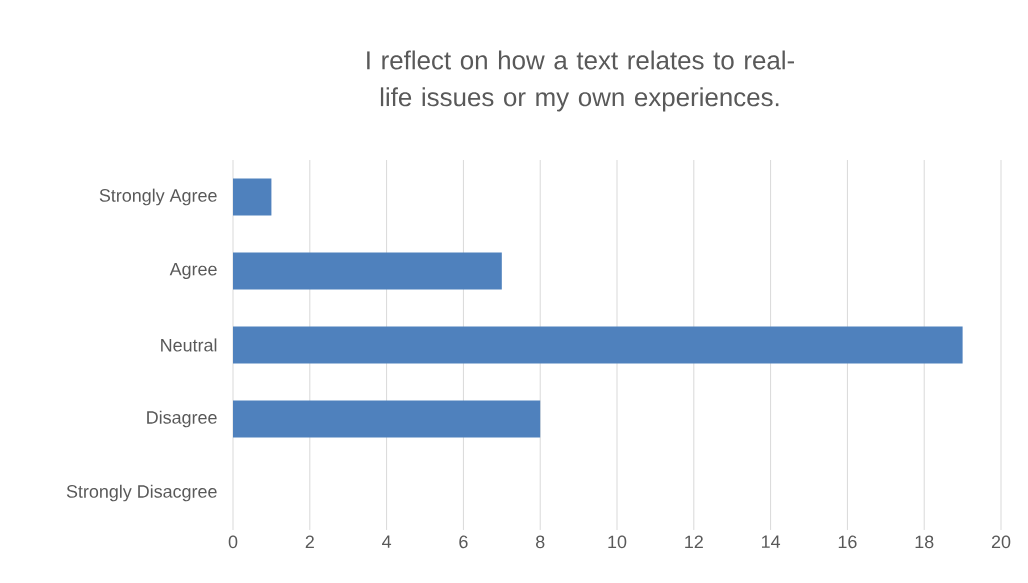  Describe the element at coordinates (771, 541) in the screenshot. I see `x-tick-label: 14` at that location.